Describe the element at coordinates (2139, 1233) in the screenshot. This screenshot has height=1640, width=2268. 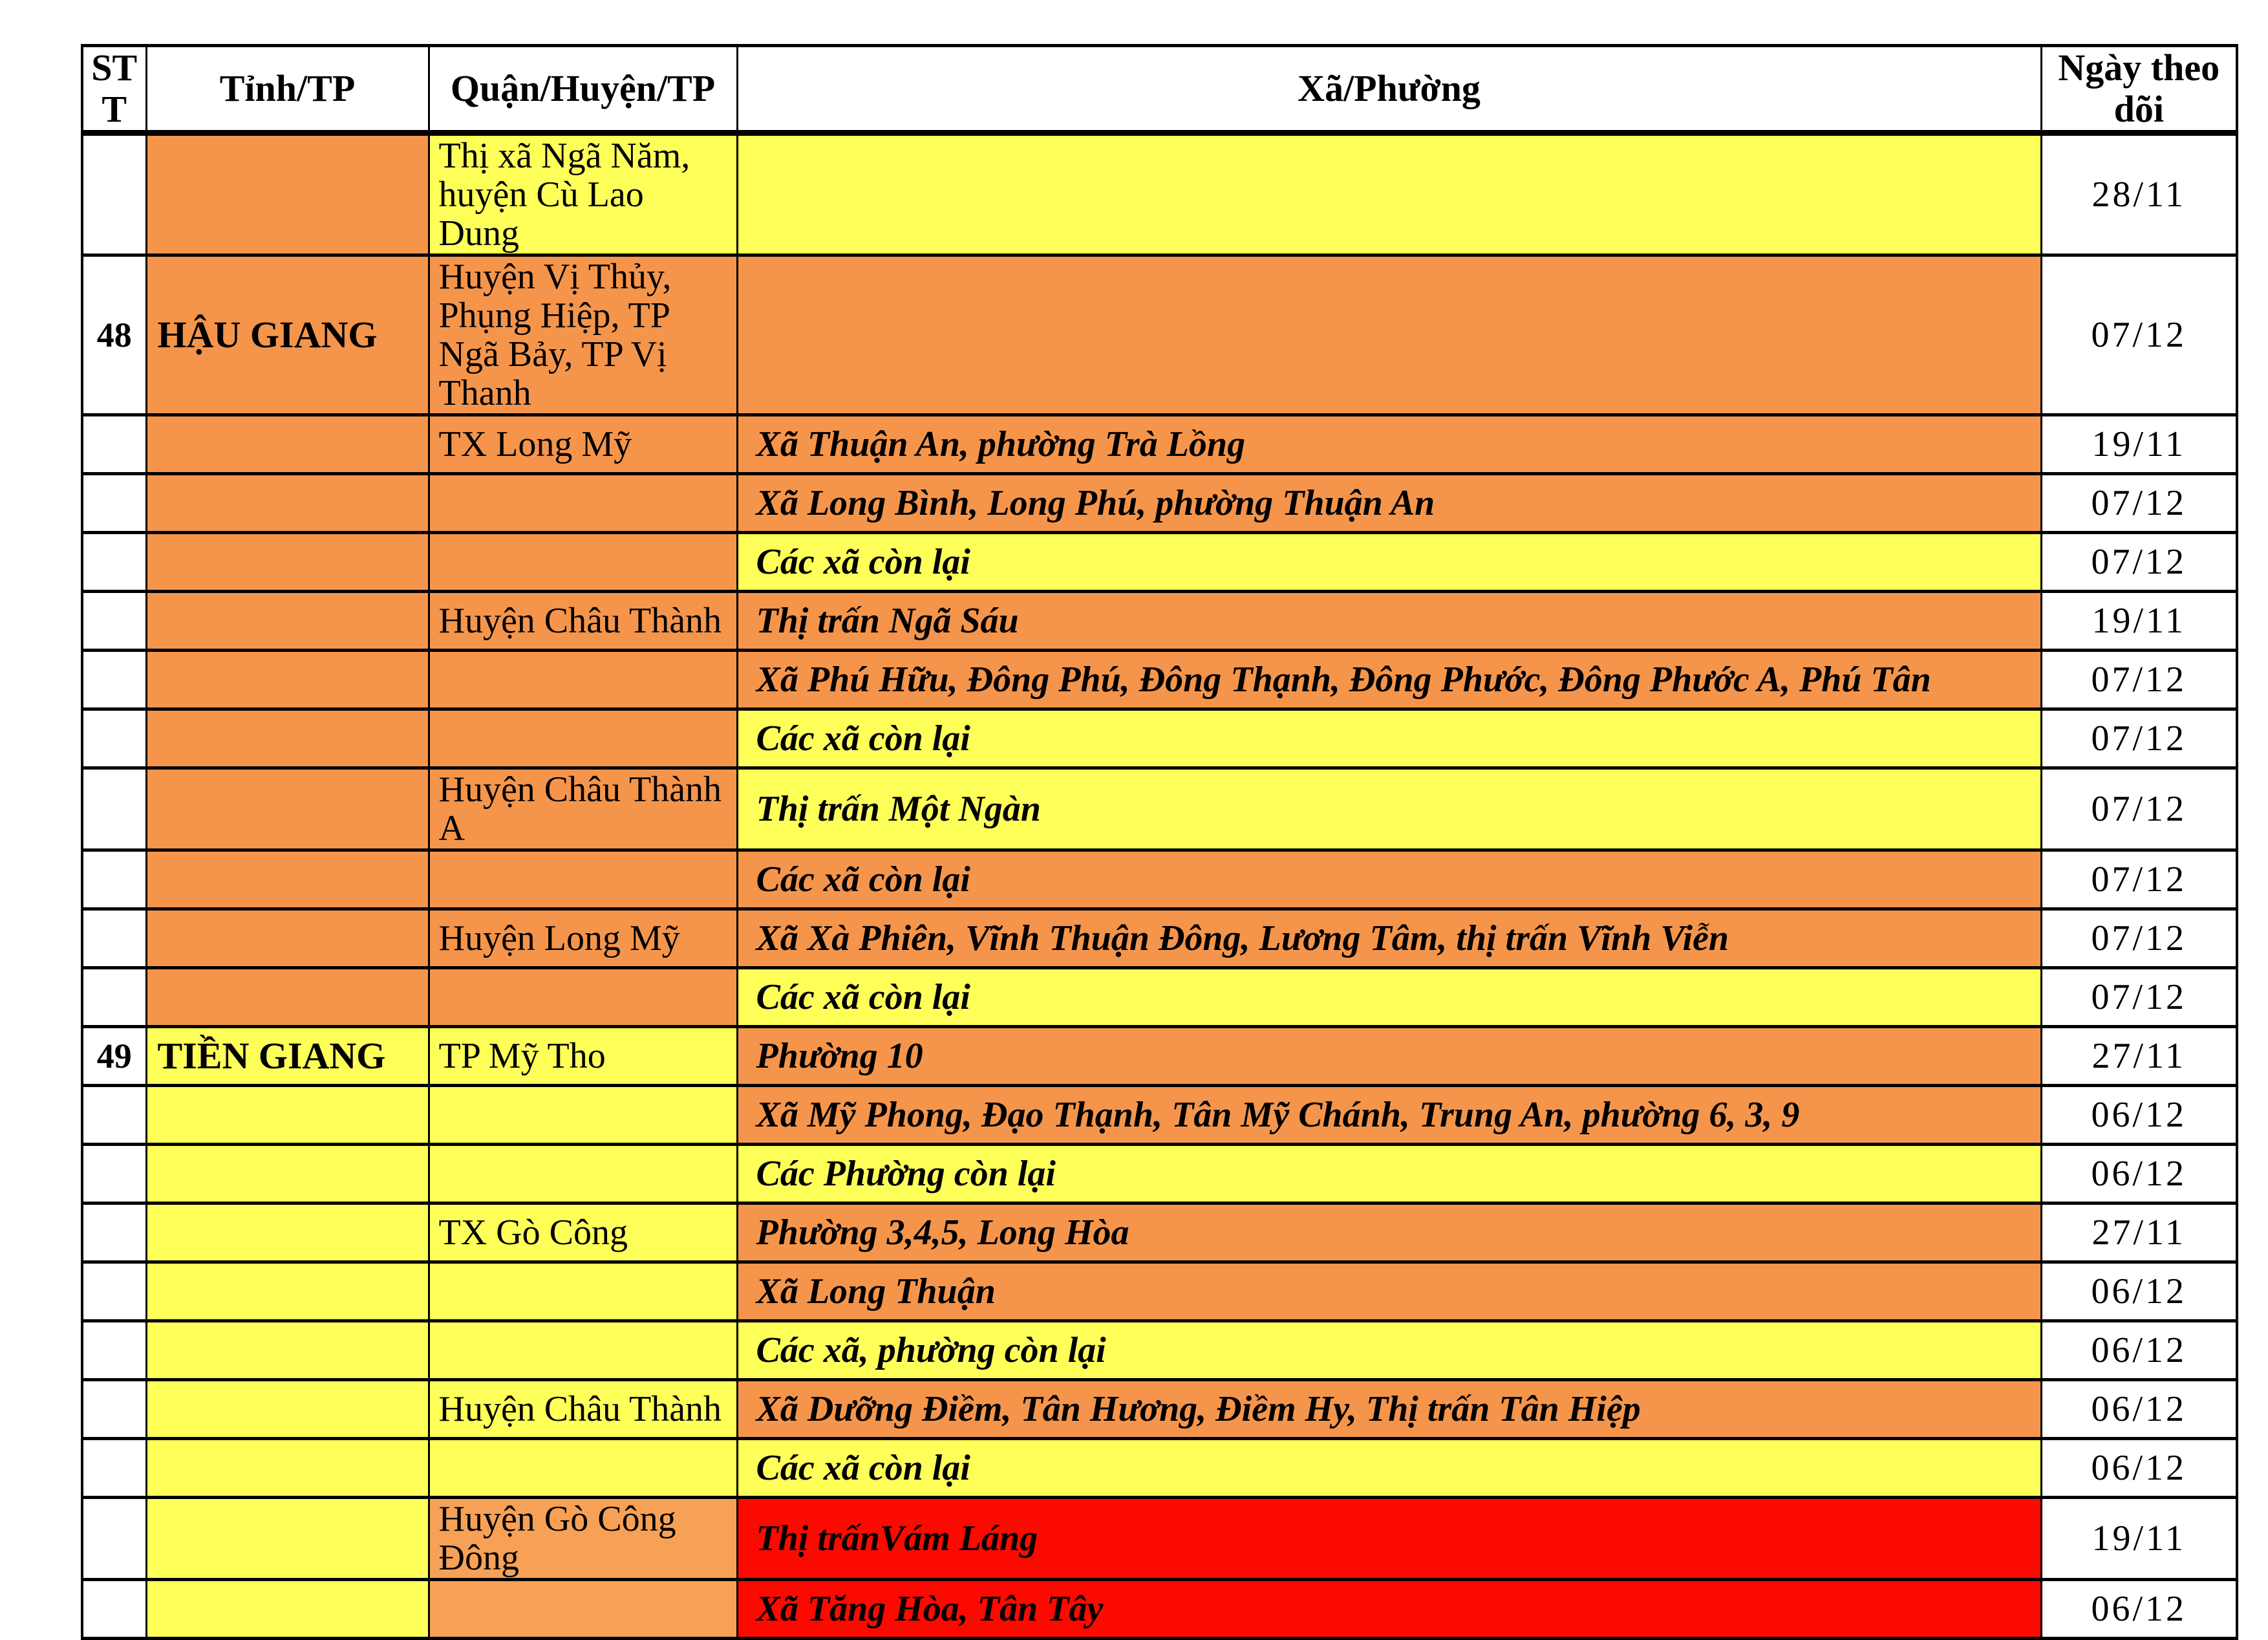
I see `date-cell: 27/11` at that location.